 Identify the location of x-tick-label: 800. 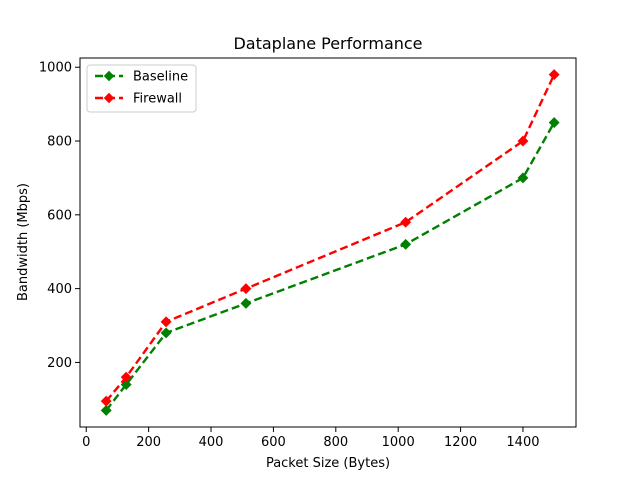
(335, 442).